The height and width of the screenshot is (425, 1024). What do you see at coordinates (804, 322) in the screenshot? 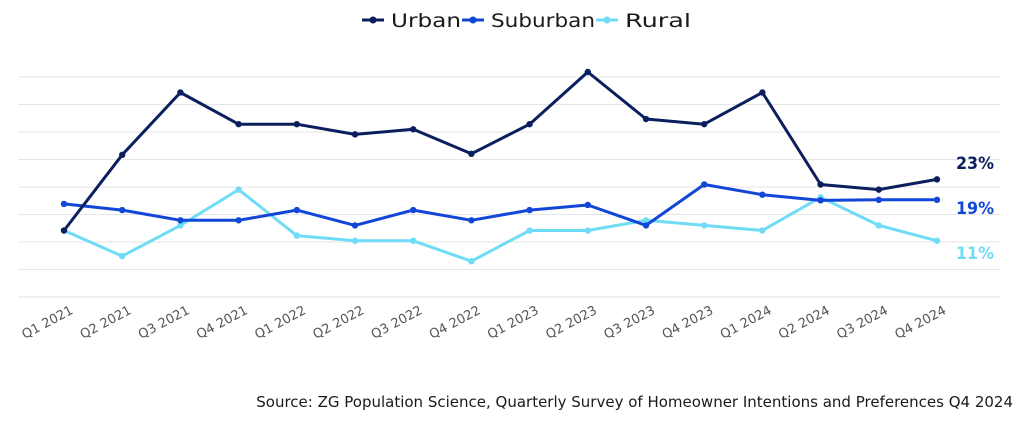
I see `x-tick-label: Q2 2024` at bounding box center [804, 322].